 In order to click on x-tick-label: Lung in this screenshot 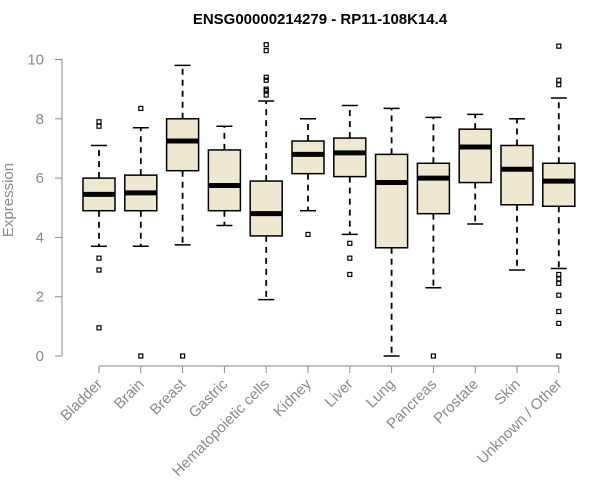, I will do `click(381, 394)`.